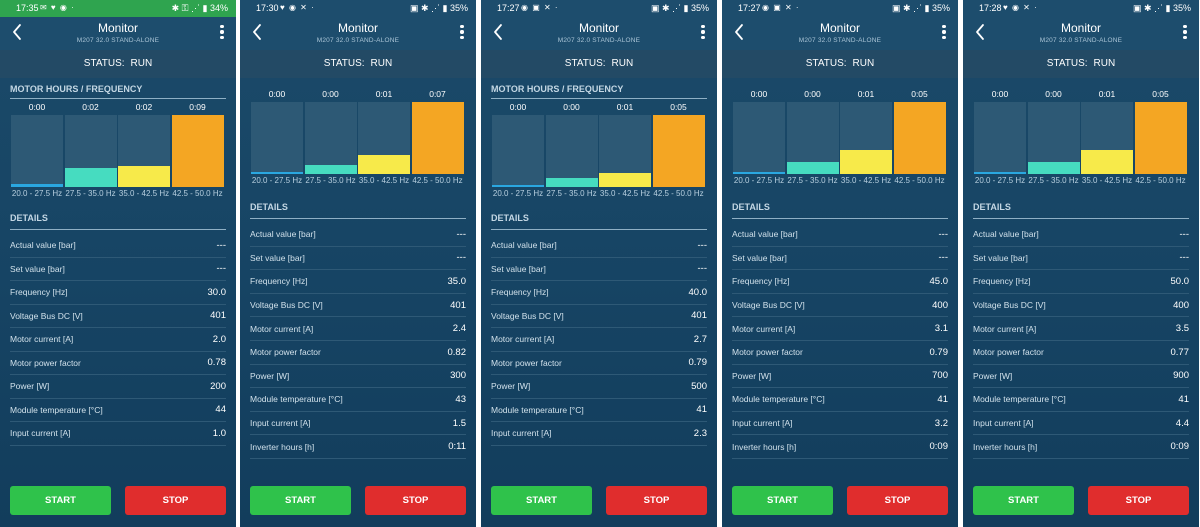 This screenshot has width=1200, height=527. I want to click on detail-value: 3.1, so click(941, 329).